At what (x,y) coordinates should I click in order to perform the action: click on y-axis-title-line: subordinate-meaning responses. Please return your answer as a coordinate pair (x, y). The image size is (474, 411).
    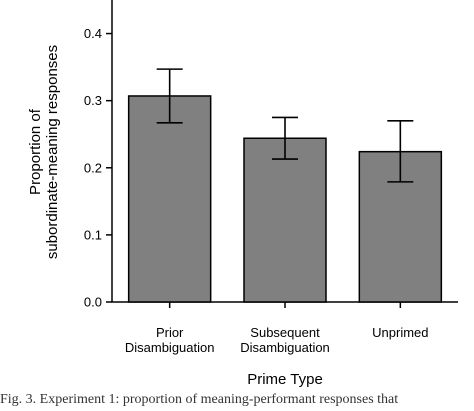
    Looking at the image, I should click on (52, 152).